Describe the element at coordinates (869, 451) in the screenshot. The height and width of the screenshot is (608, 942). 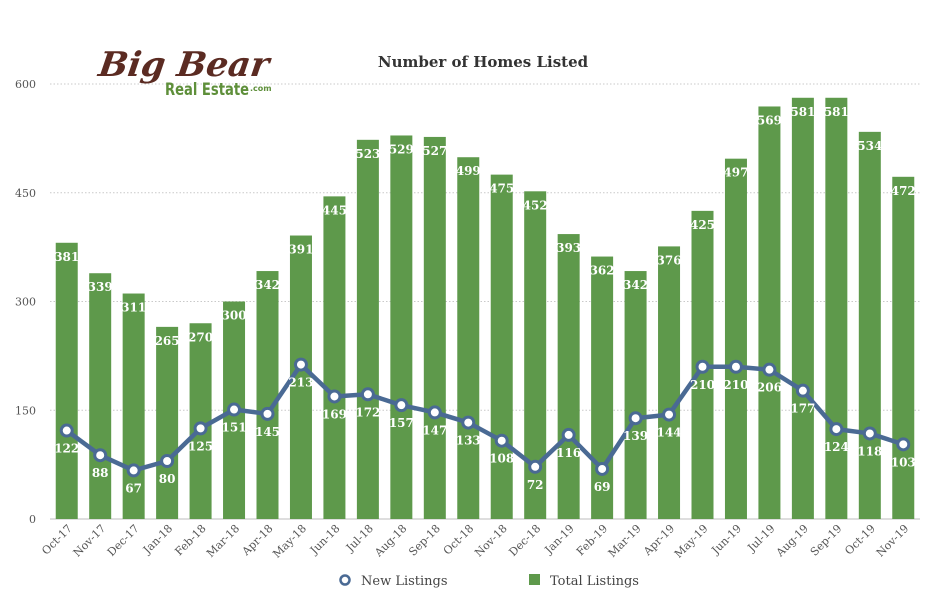
I see `line-data-label: 118` at that location.